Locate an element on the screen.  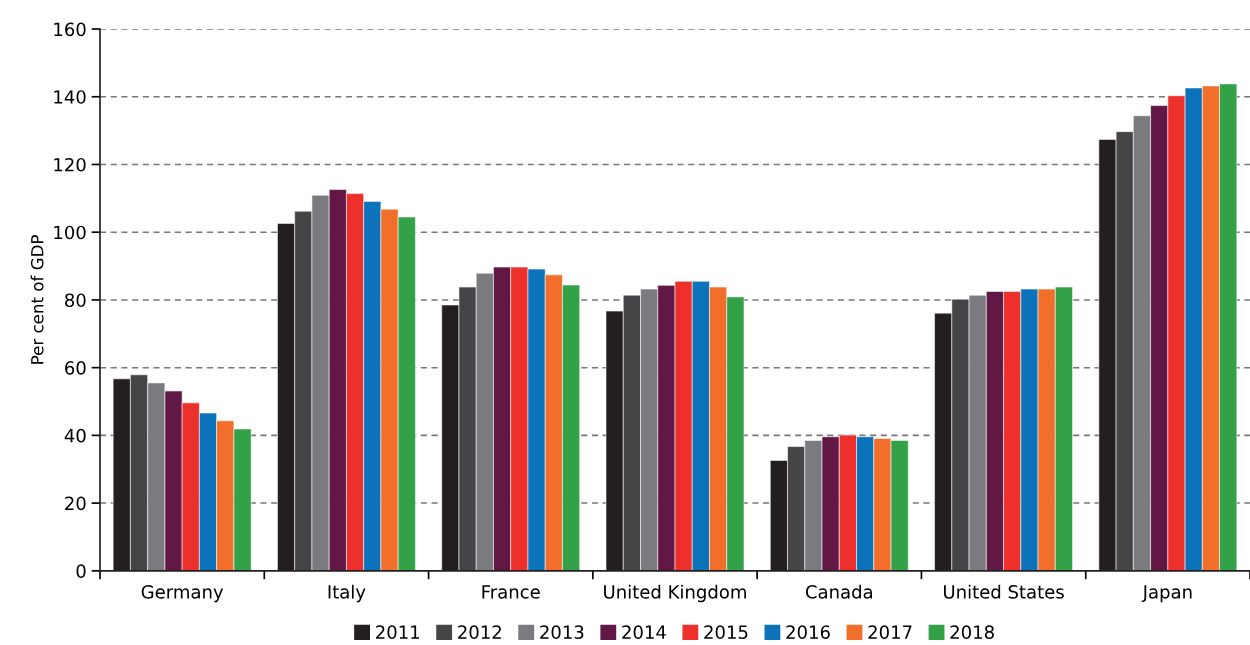
y-tick-label: 140 is located at coordinates (70, 97).